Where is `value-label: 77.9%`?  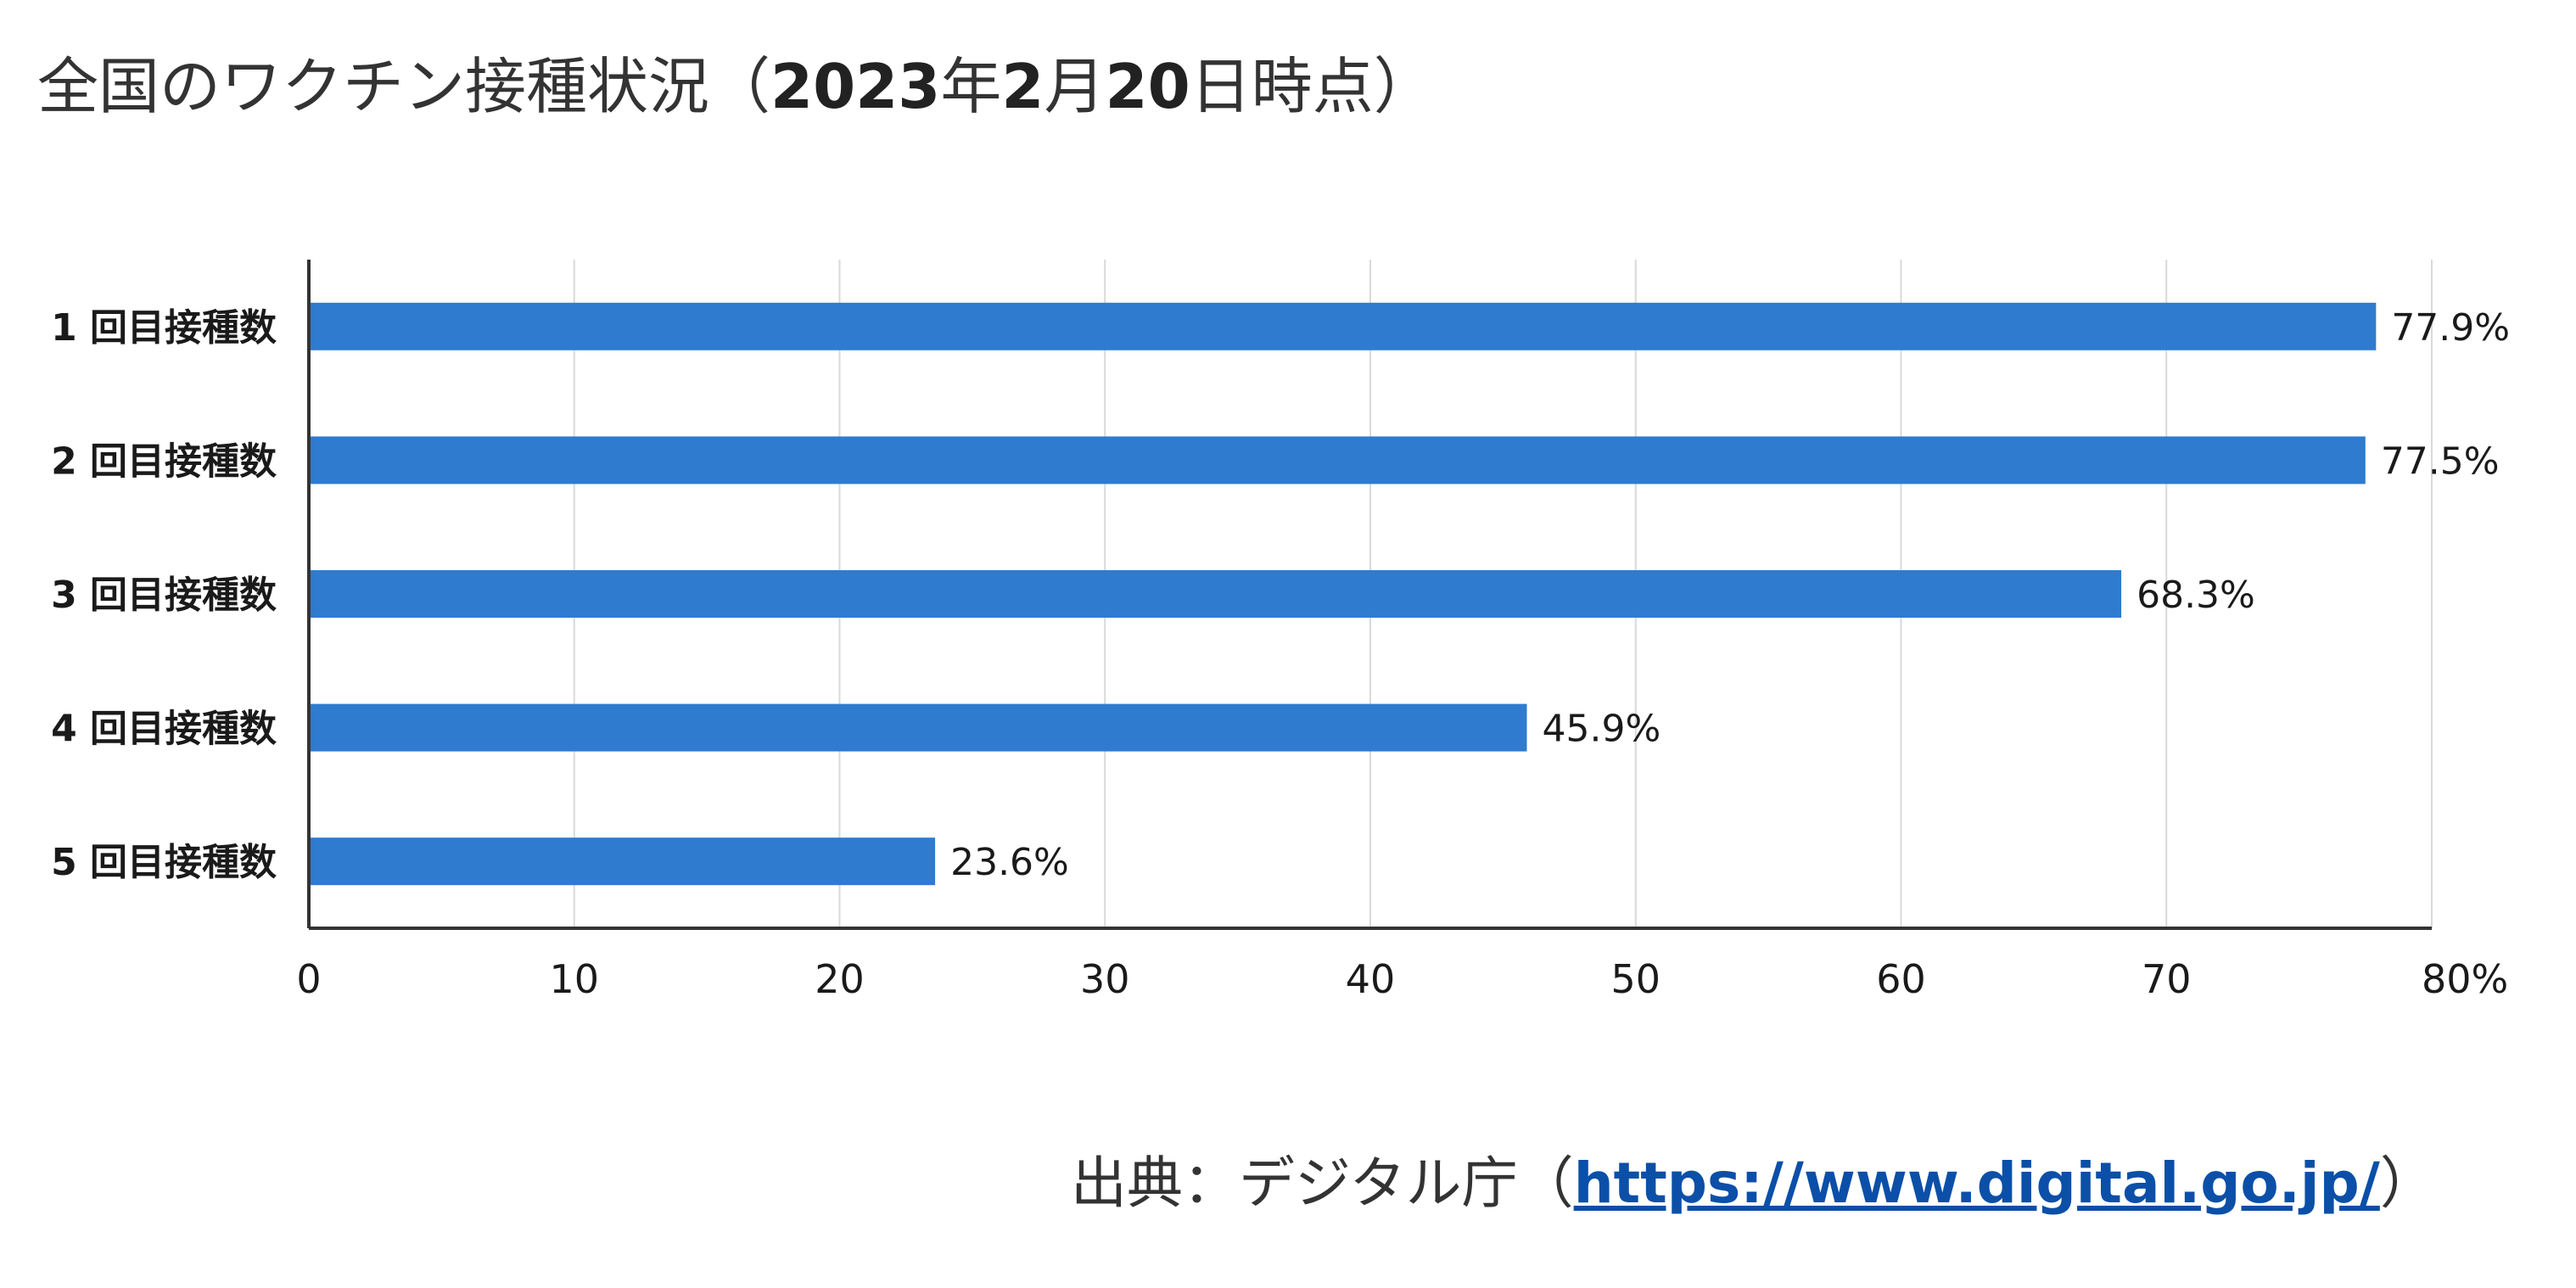 value-label: 77.9% is located at coordinates (2450, 328).